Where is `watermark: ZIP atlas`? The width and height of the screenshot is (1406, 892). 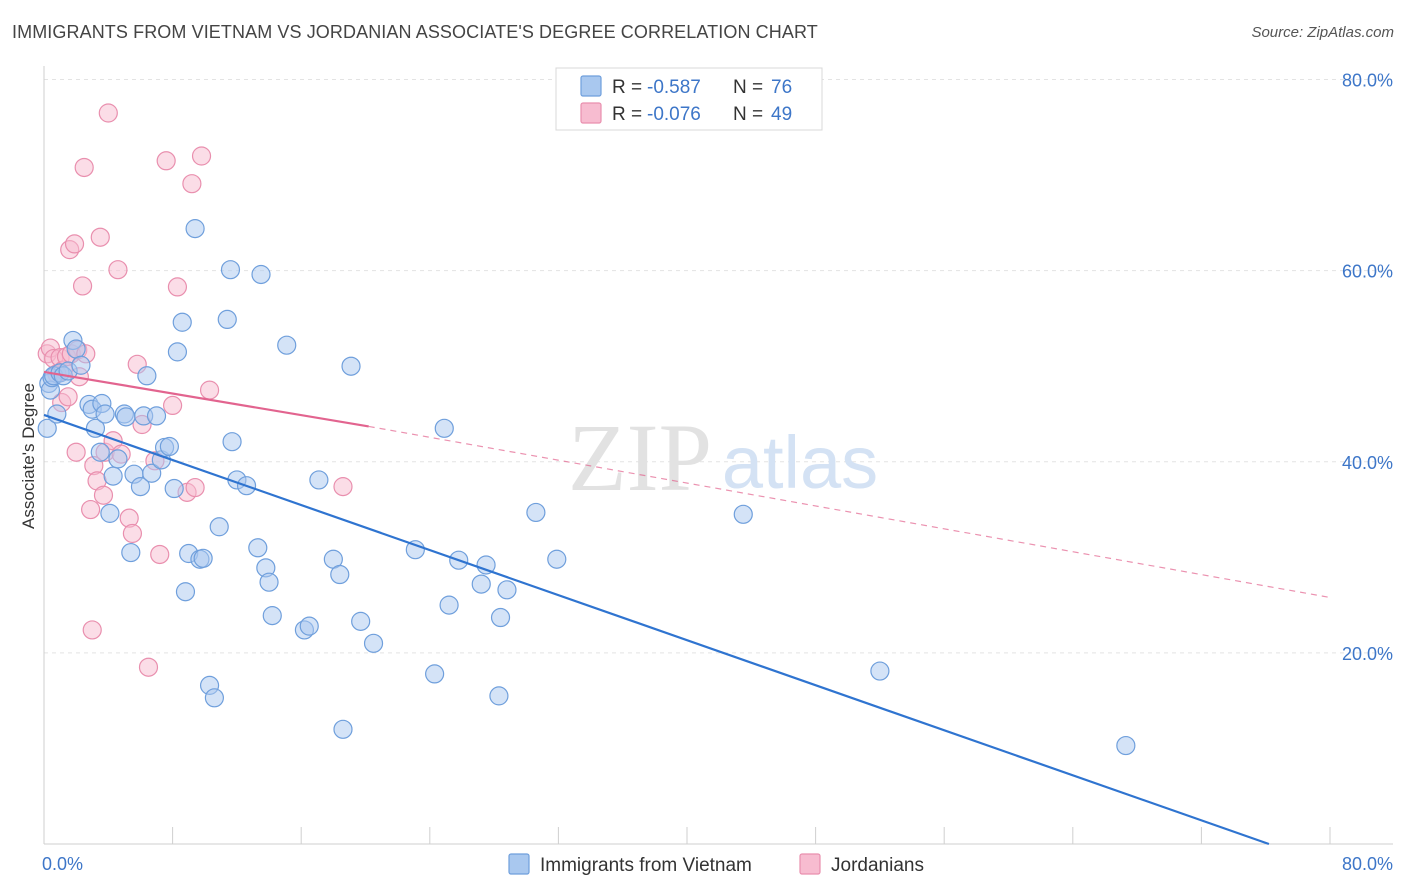
watermark: ZIP atlas is located at coordinates (723, 457).